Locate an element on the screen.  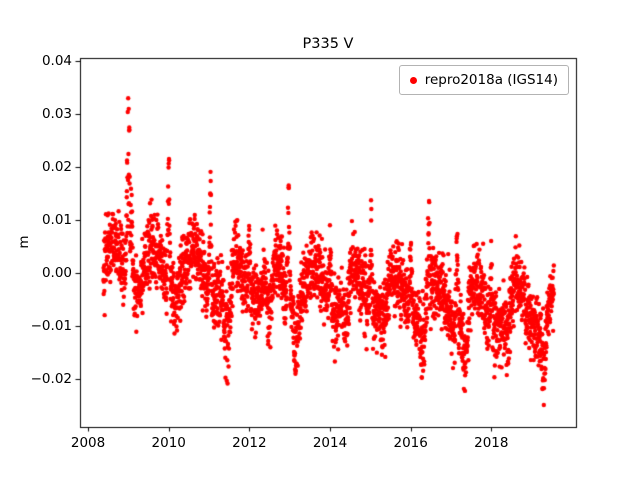
legend: repro2018a (IGS14) is located at coordinates (483, 80).